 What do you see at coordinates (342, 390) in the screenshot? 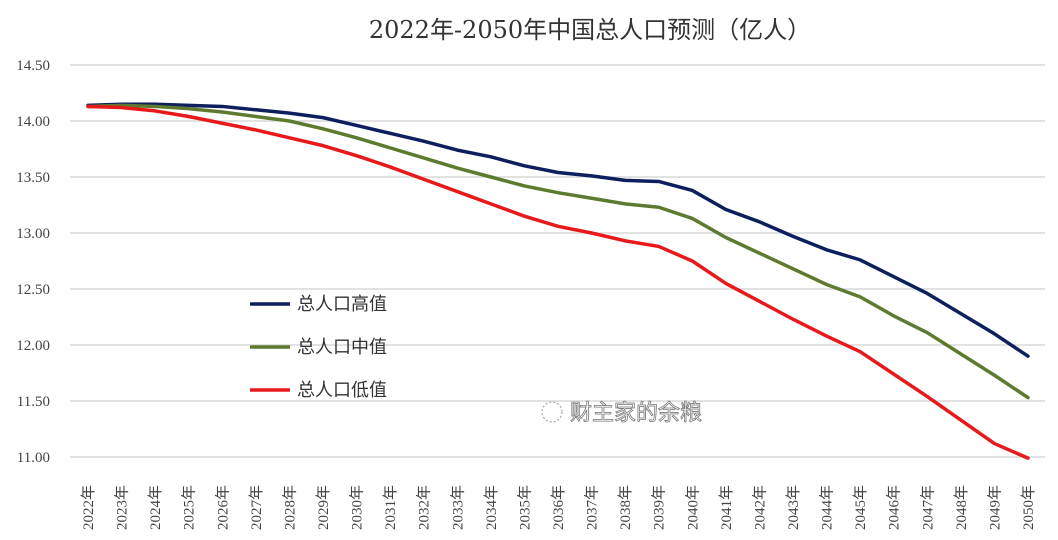
I see `legend-label-2: 总人口低值` at bounding box center [342, 390].